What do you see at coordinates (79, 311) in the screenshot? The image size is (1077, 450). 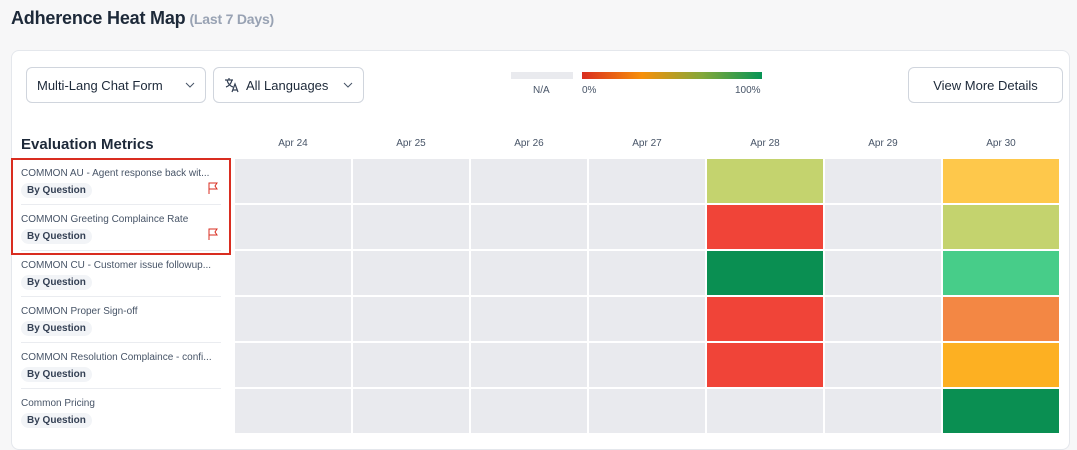 I see `metric-label: COMMON Proper Sign-off` at bounding box center [79, 311].